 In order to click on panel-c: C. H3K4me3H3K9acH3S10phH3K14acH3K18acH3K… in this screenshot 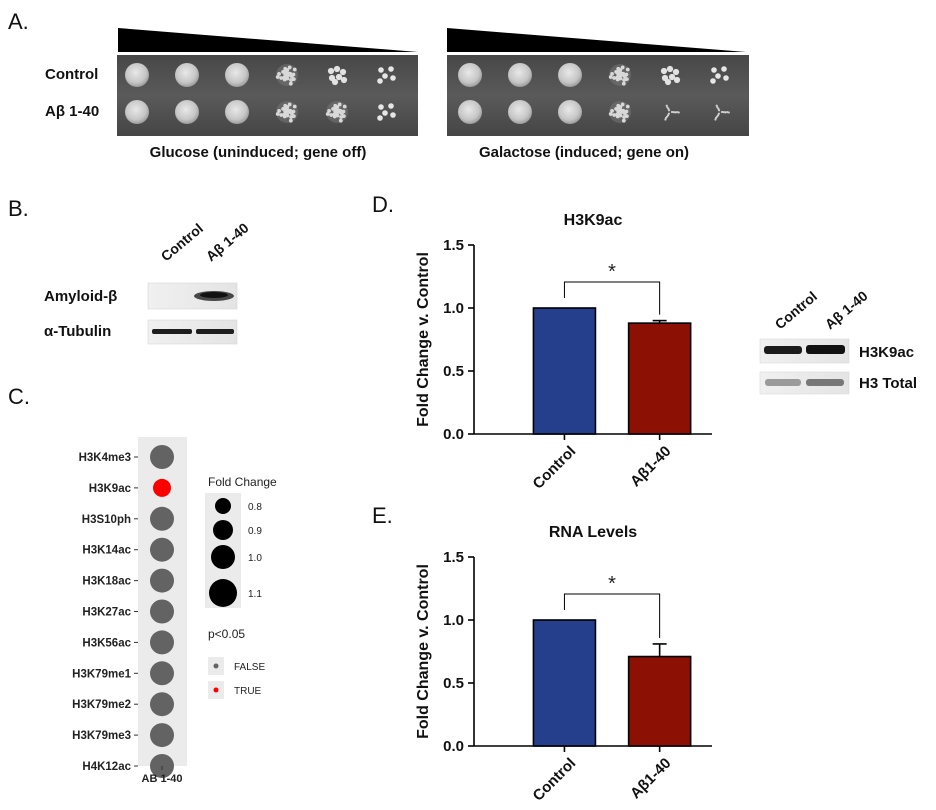, I will do `click(142, 584)`.